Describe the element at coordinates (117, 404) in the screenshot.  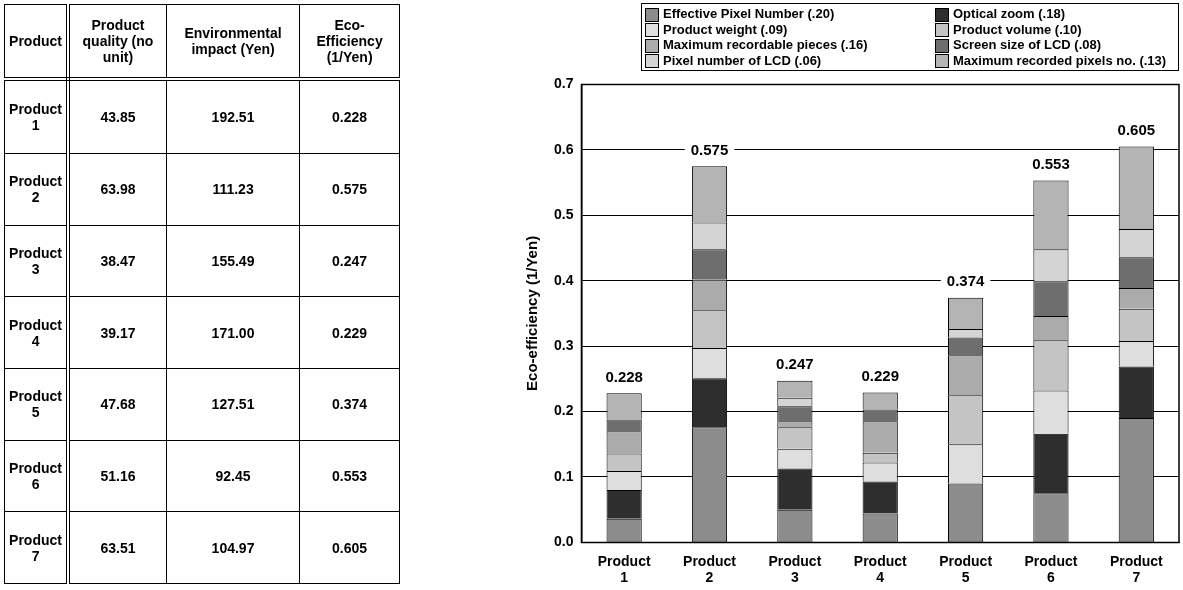
I see `data-label: 47.68` at that location.